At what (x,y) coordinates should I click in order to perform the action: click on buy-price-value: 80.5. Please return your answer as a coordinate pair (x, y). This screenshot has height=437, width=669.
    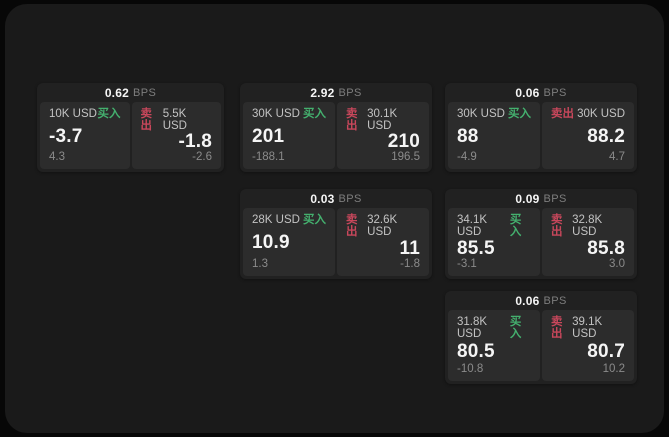
    Looking at the image, I should click on (476, 352).